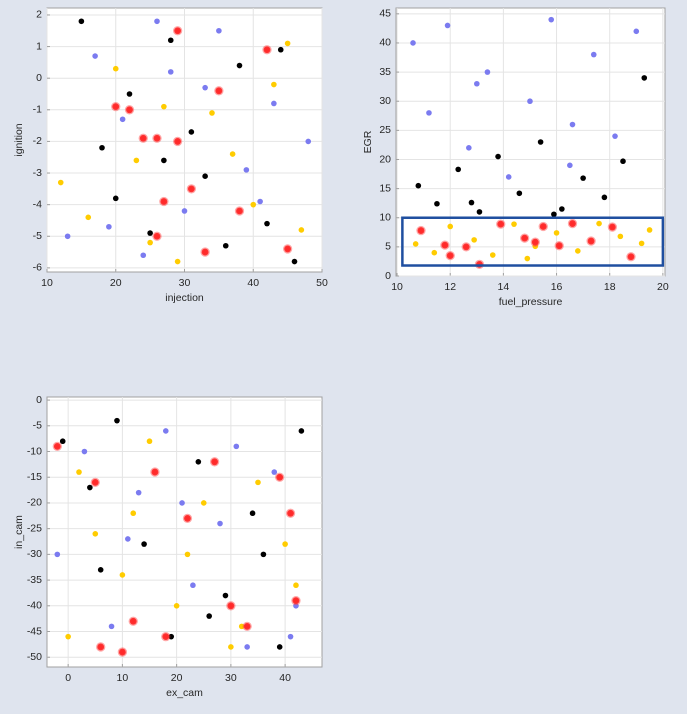 This screenshot has width=687, height=714. I want to click on y-tick-label: 20, so click(385, 159).